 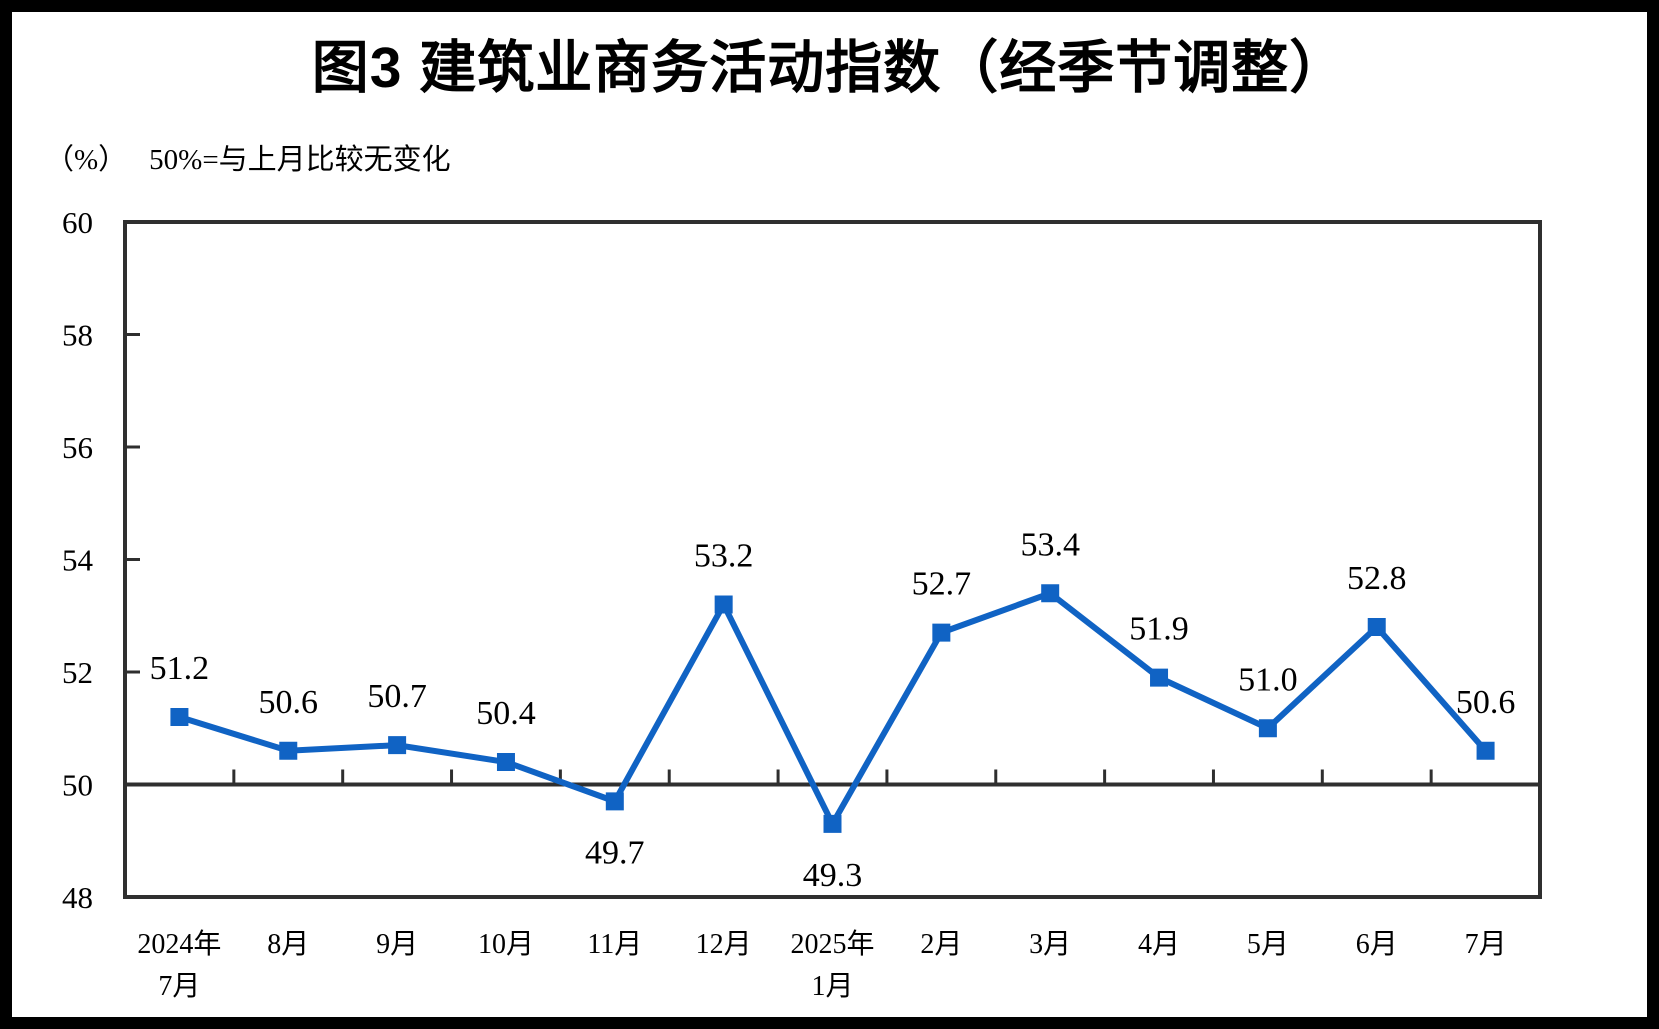 What do you see at coordinates (506, 944) in the screenshot?
I see `x-axis-label: 10月` at bounding box center [506, 944].